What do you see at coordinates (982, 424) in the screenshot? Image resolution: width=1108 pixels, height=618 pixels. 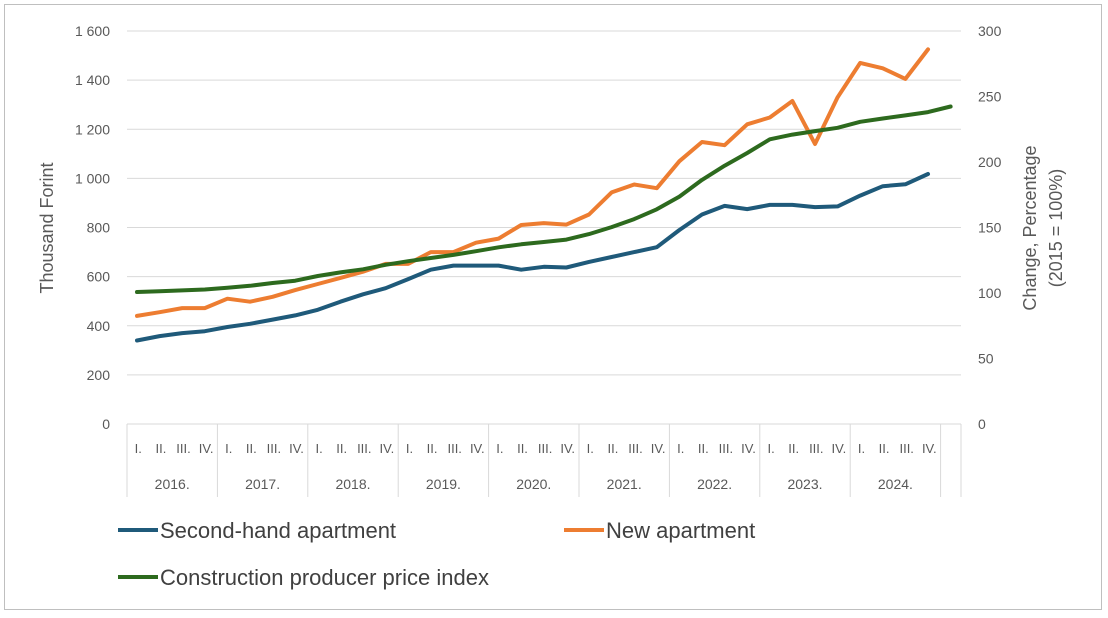 I see `right-tick-label: 0` at bounding box center [982, 424].